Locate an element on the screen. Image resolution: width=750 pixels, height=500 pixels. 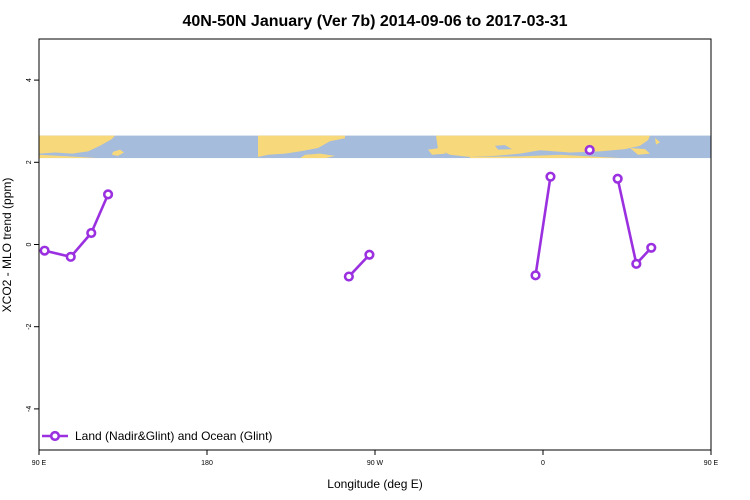
y-tick-label: 0 is located at coordinates (29, 244).